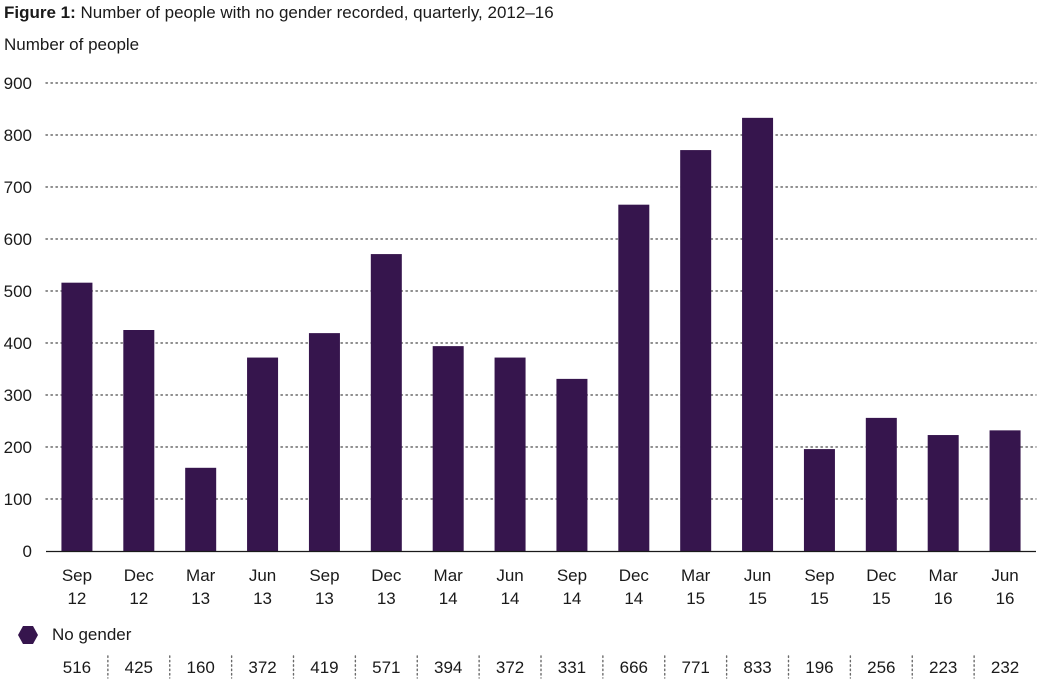 This screenshot has width=1046, height=695. Describe the element at coordinates (386, 667) in the screenshot. I see `data-table-value-5: 571` at that location.